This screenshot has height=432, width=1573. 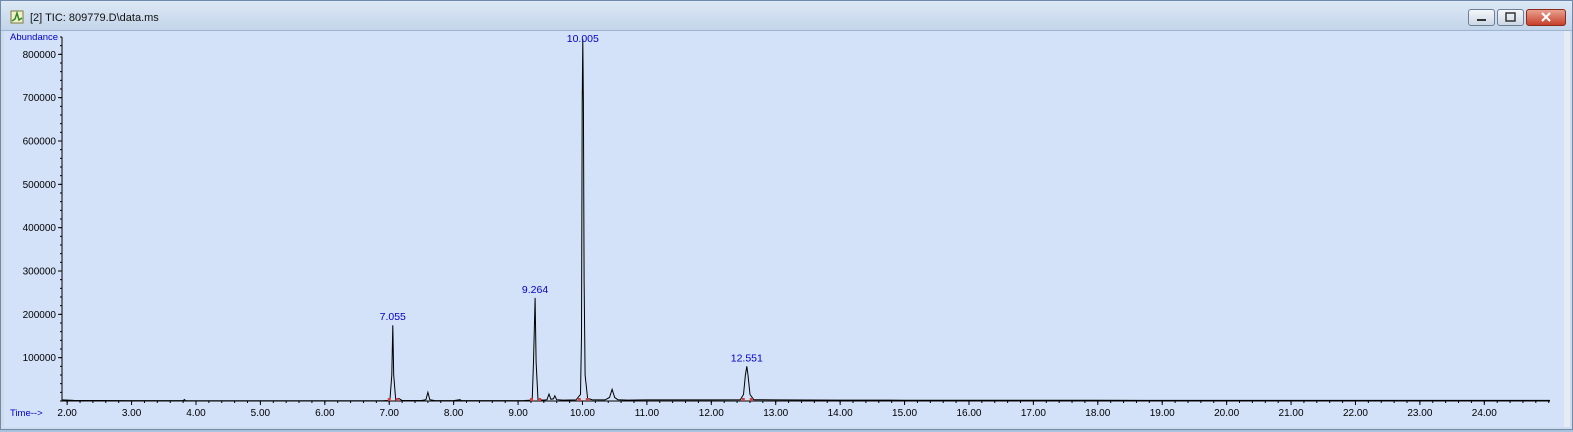 I want to click on x-tick-label: 4.00, so click(x=196, y=413).